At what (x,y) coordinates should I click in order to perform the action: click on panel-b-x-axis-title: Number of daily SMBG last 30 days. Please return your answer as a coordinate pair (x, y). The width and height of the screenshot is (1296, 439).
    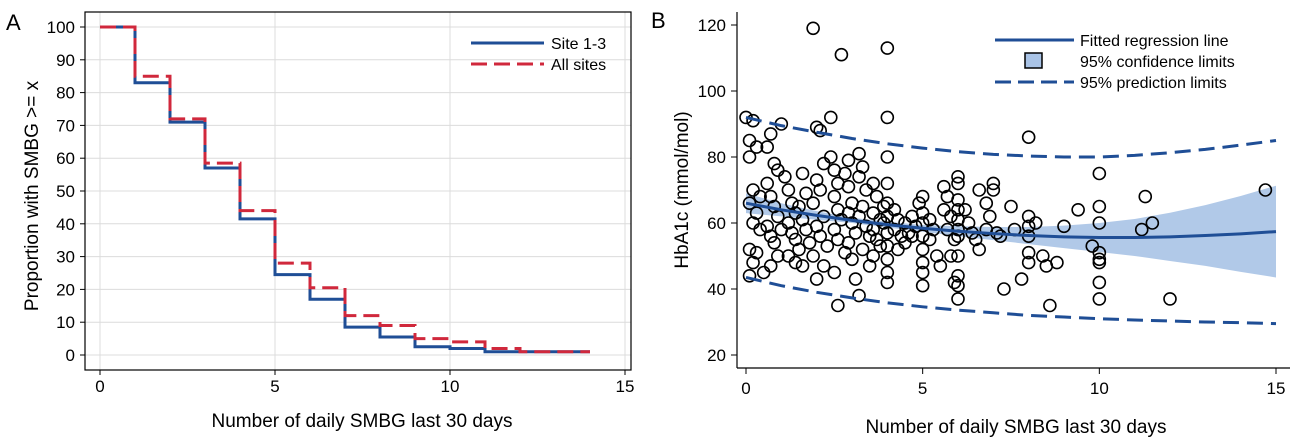
    Looking at the image, I should click on (1016, 427).